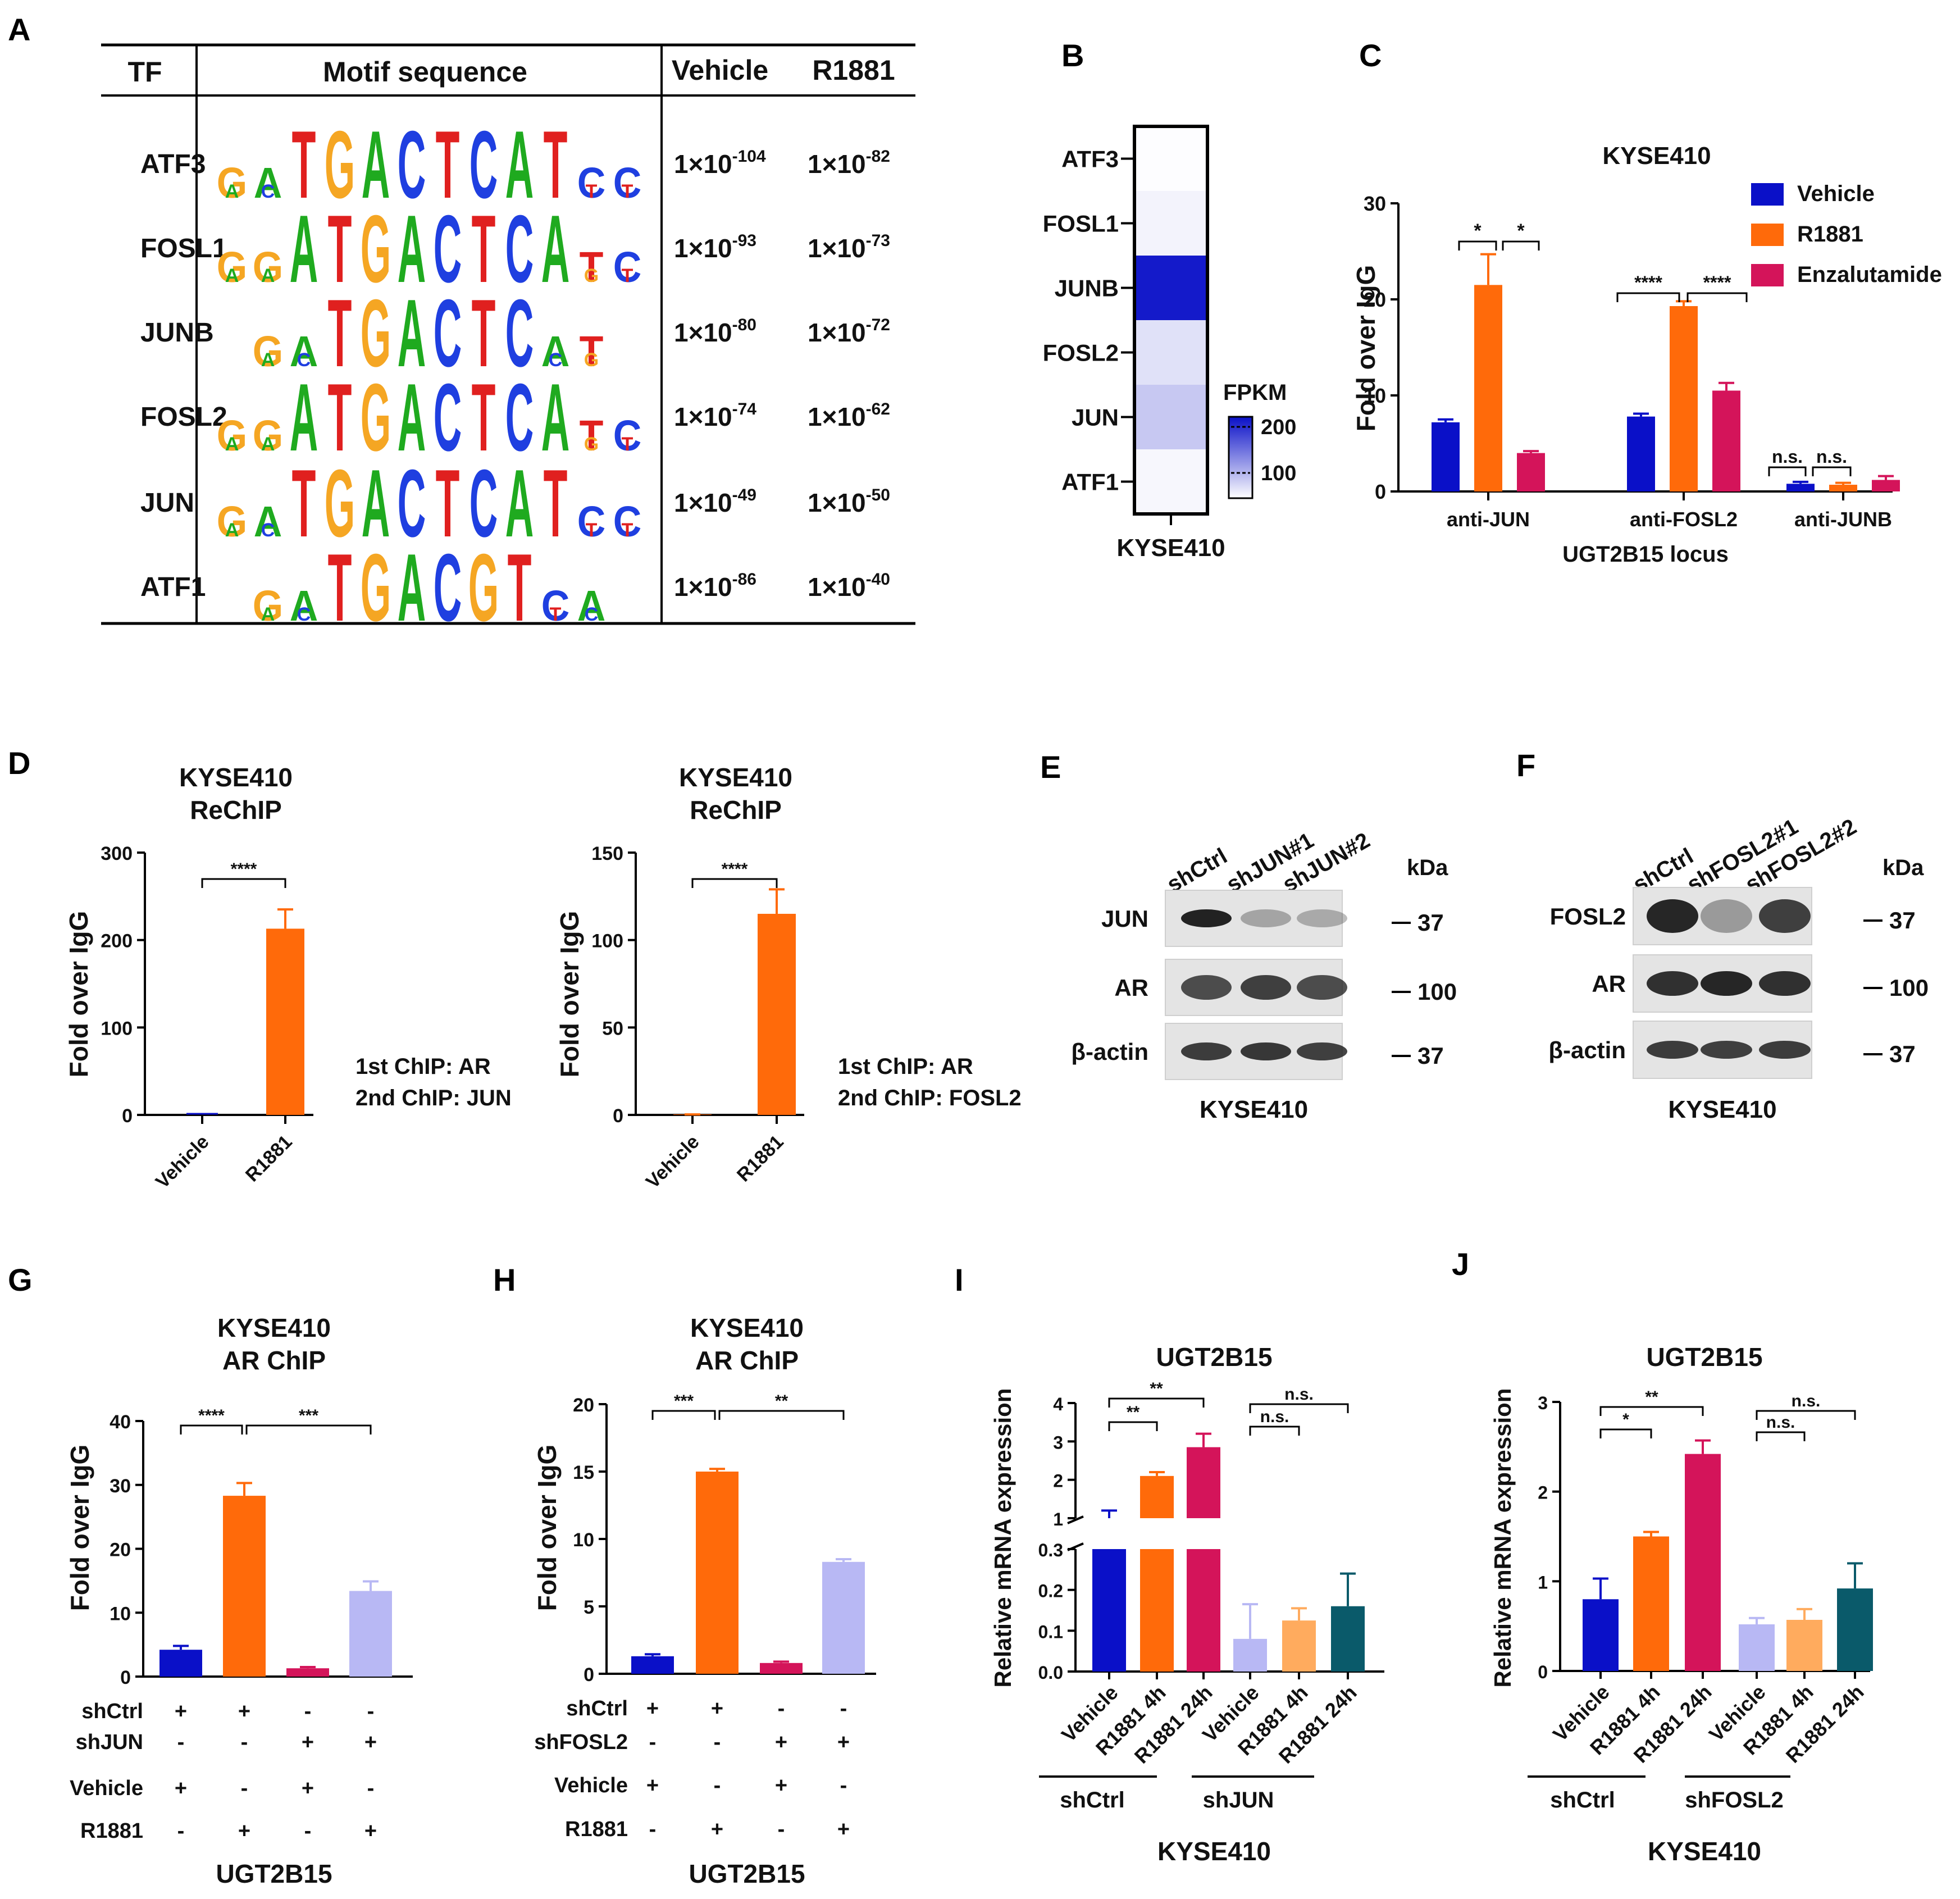  I want to click on blot-row-label: FOSL2, so click(1588, 916).